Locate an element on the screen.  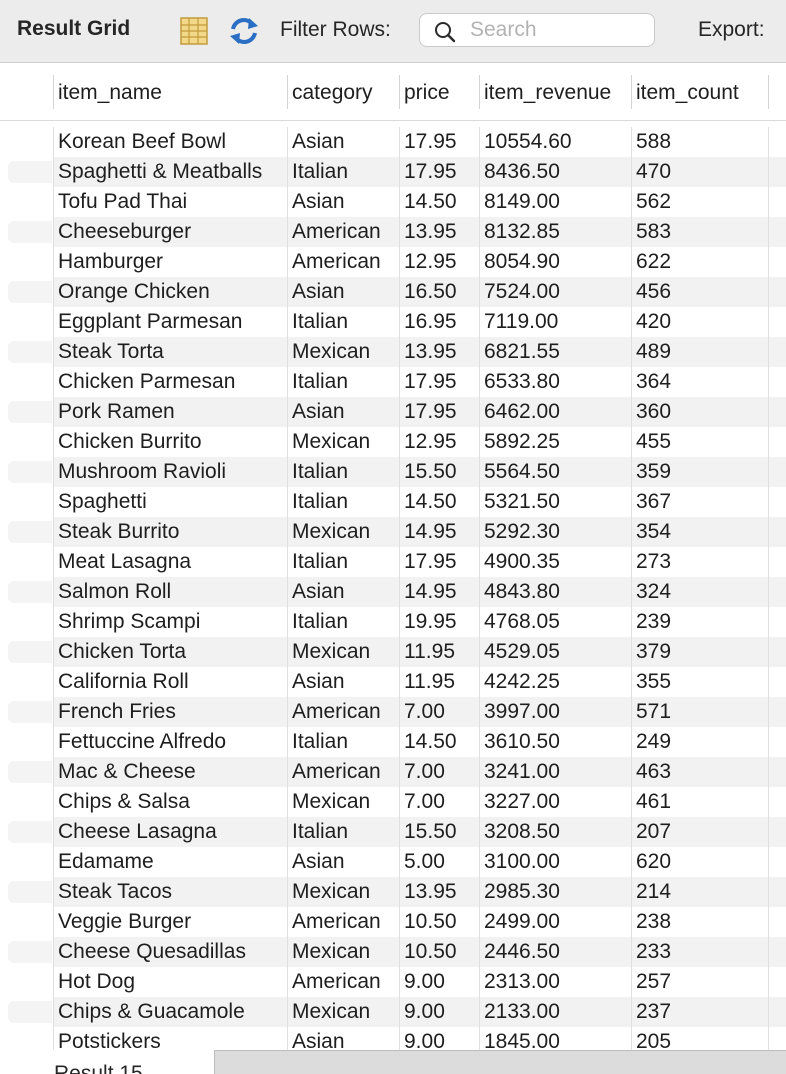
cell-item-revenue: 5892.25 is located at coordinates (522, 441).